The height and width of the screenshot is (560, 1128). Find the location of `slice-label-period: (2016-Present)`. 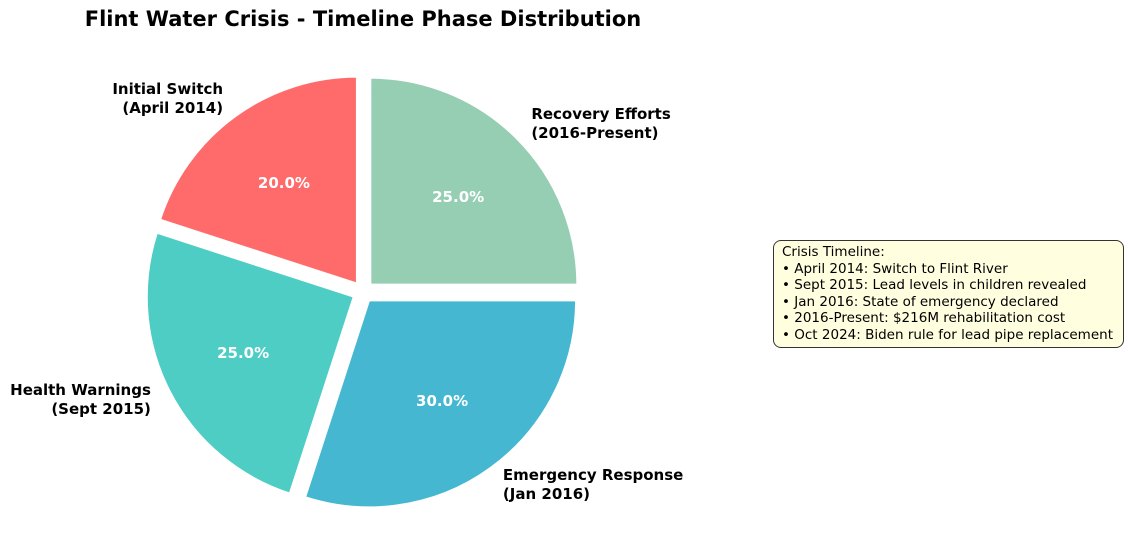

slice-label-period: (2016-Present) is located at coordinates (595, 132).